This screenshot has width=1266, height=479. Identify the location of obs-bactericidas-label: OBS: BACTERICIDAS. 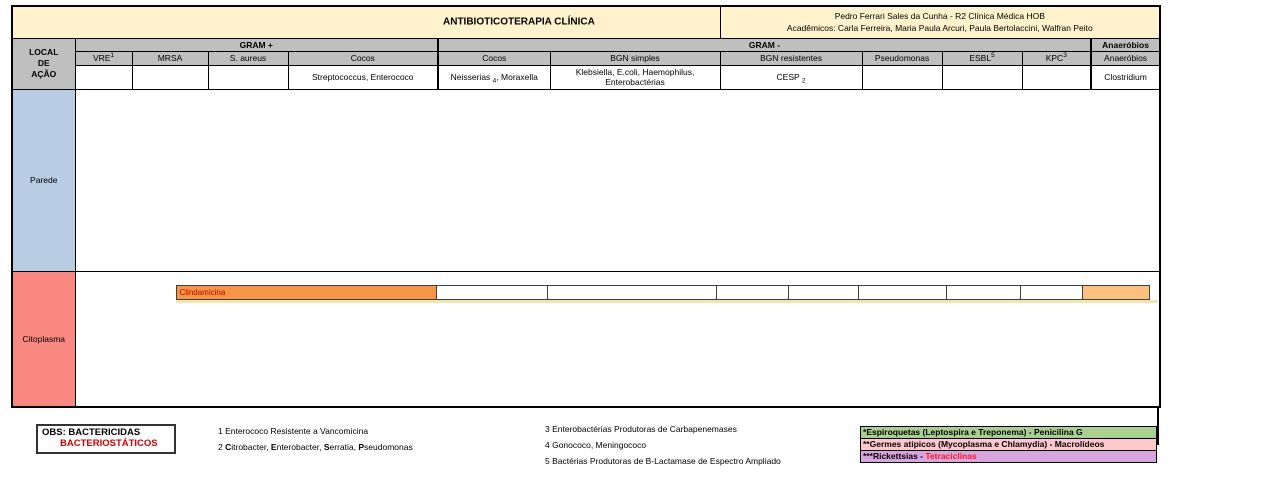
(91, 432).